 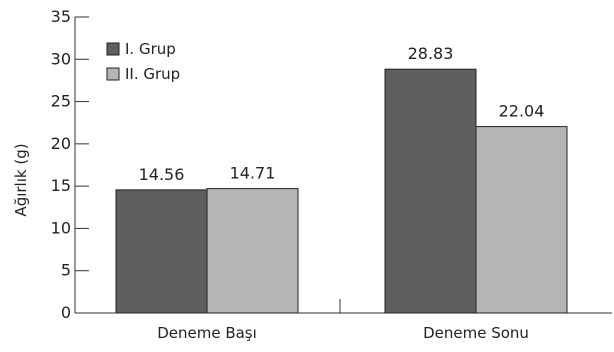 What do you see at coordinates (476, 333) in the screenshot?
I see `x-tick-label: Deneme Sonu` at bounding box center [476, 333].